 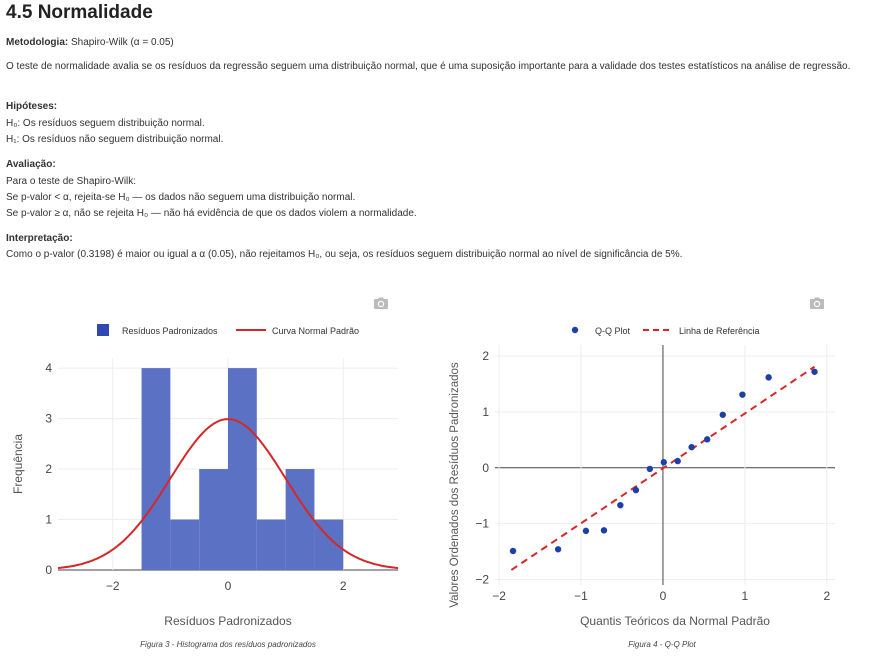 I want to click on hypotheses-label: Hipóteses:, so click(x=32, y=106).